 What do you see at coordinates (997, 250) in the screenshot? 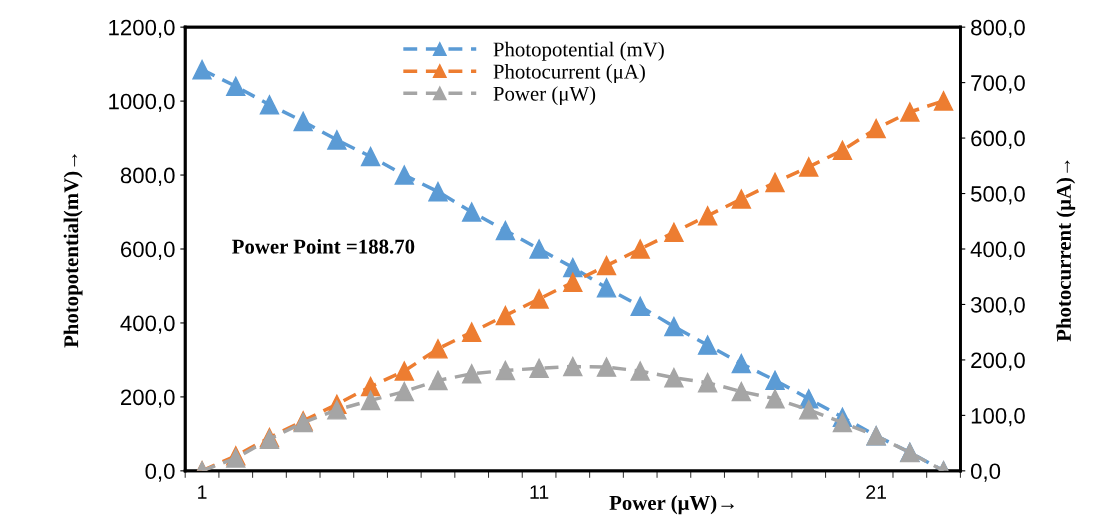
I see `y2-tick-label: 400,0` at bounding box center [997, 250].